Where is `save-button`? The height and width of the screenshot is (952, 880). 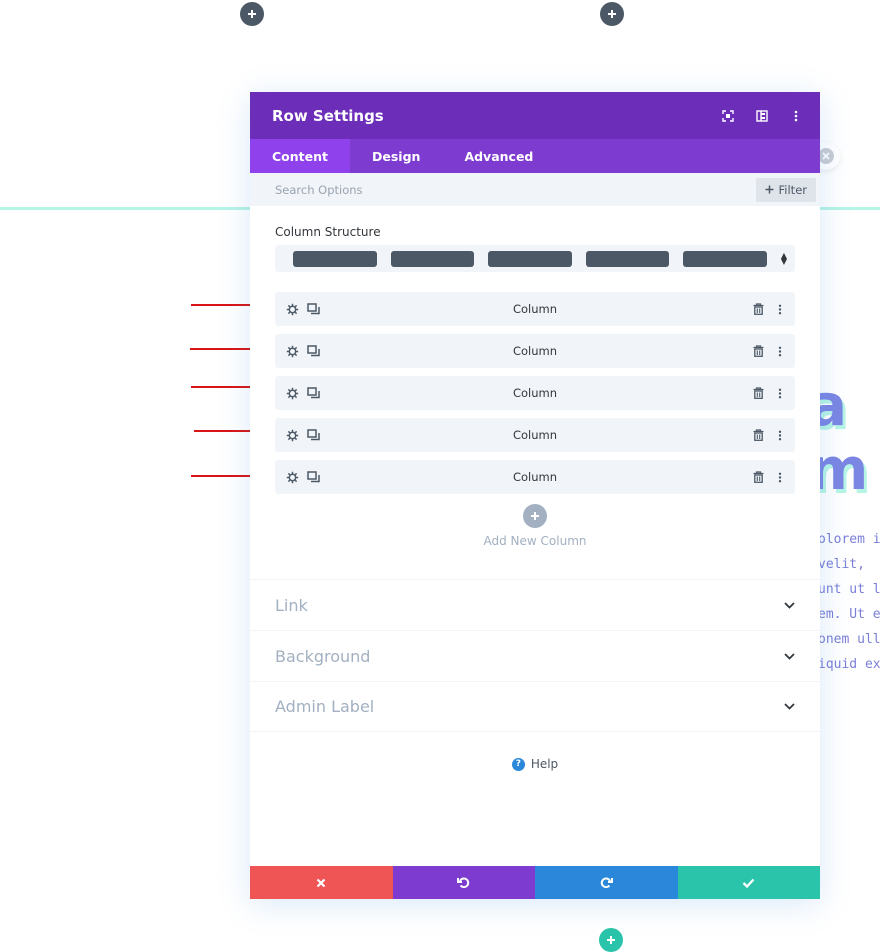 save-button is located at coordinates (748, 882).